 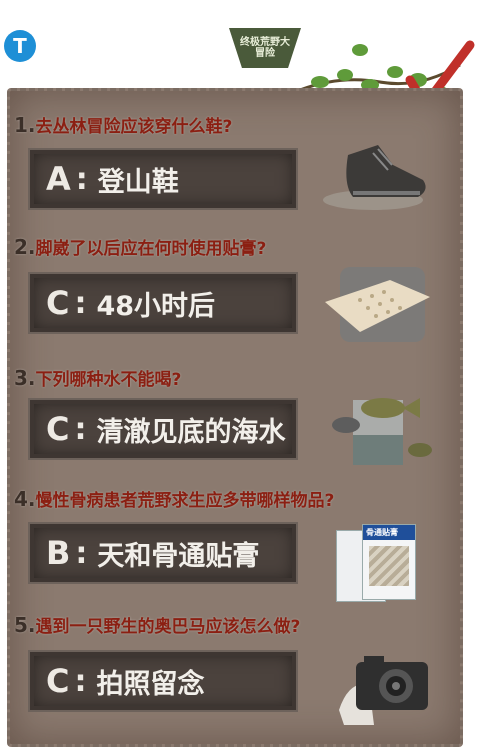 What do you see at coordinates (163, 179) in the screenshot?
I see `answer-box-1: A: 登山鞋` at bounding box center [163, 179].